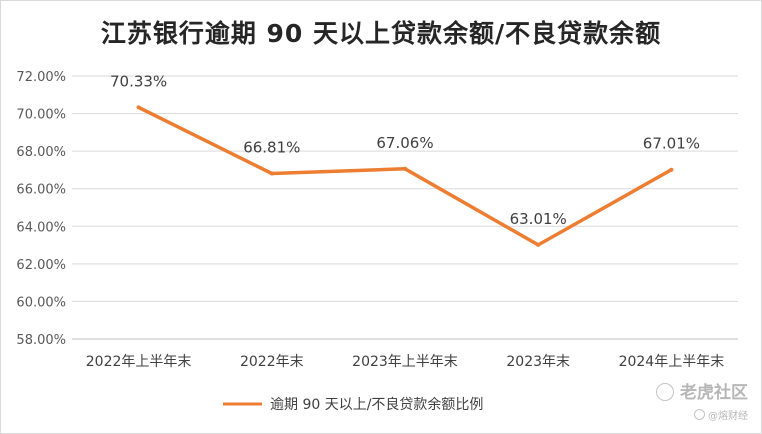 The image size is (762, 434). Describe the element at coordinates (538, 362) in the screenshot. I see `x-tick-label: 2023年末` at that location.